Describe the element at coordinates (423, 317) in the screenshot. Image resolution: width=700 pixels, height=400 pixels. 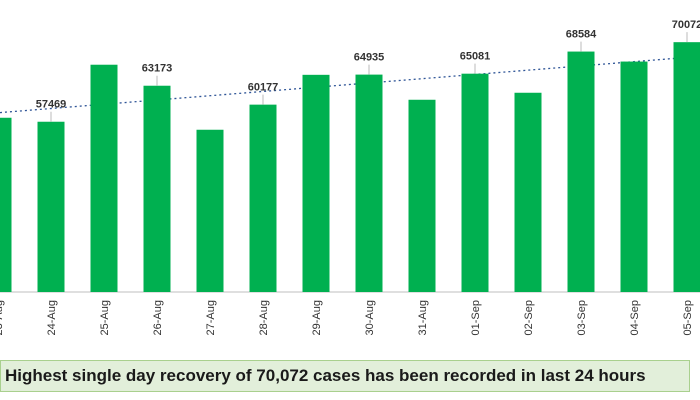
I see `x-tick-label: 31-Aug` at that location.